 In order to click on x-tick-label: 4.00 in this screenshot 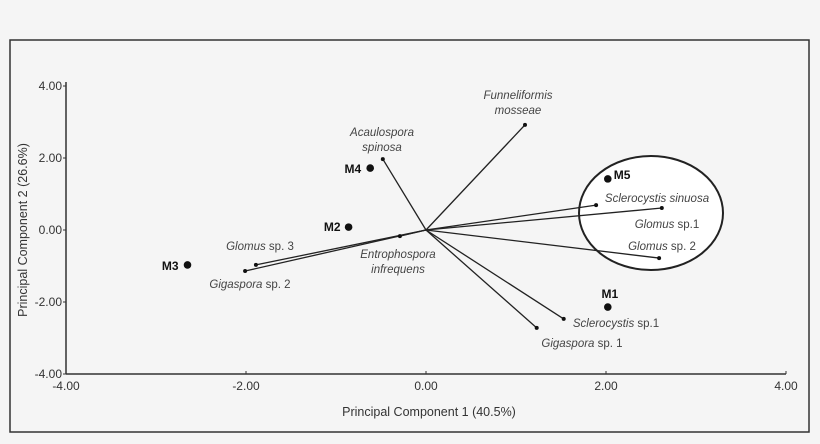, I will do `click(786, 386)`.